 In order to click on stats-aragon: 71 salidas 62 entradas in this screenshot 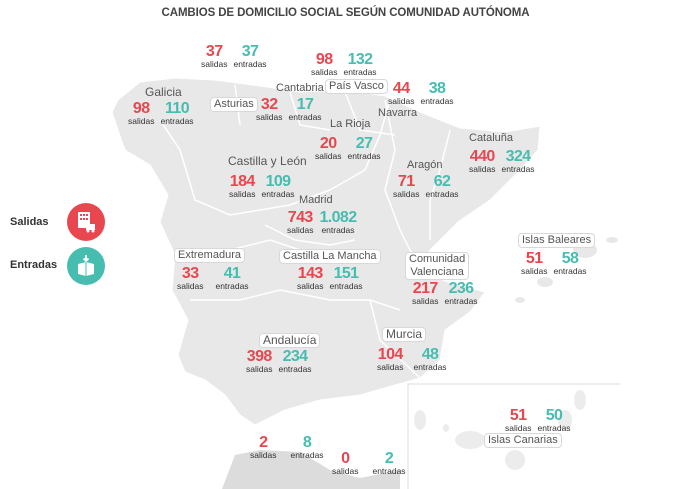, I will do `click(426, 186)`.